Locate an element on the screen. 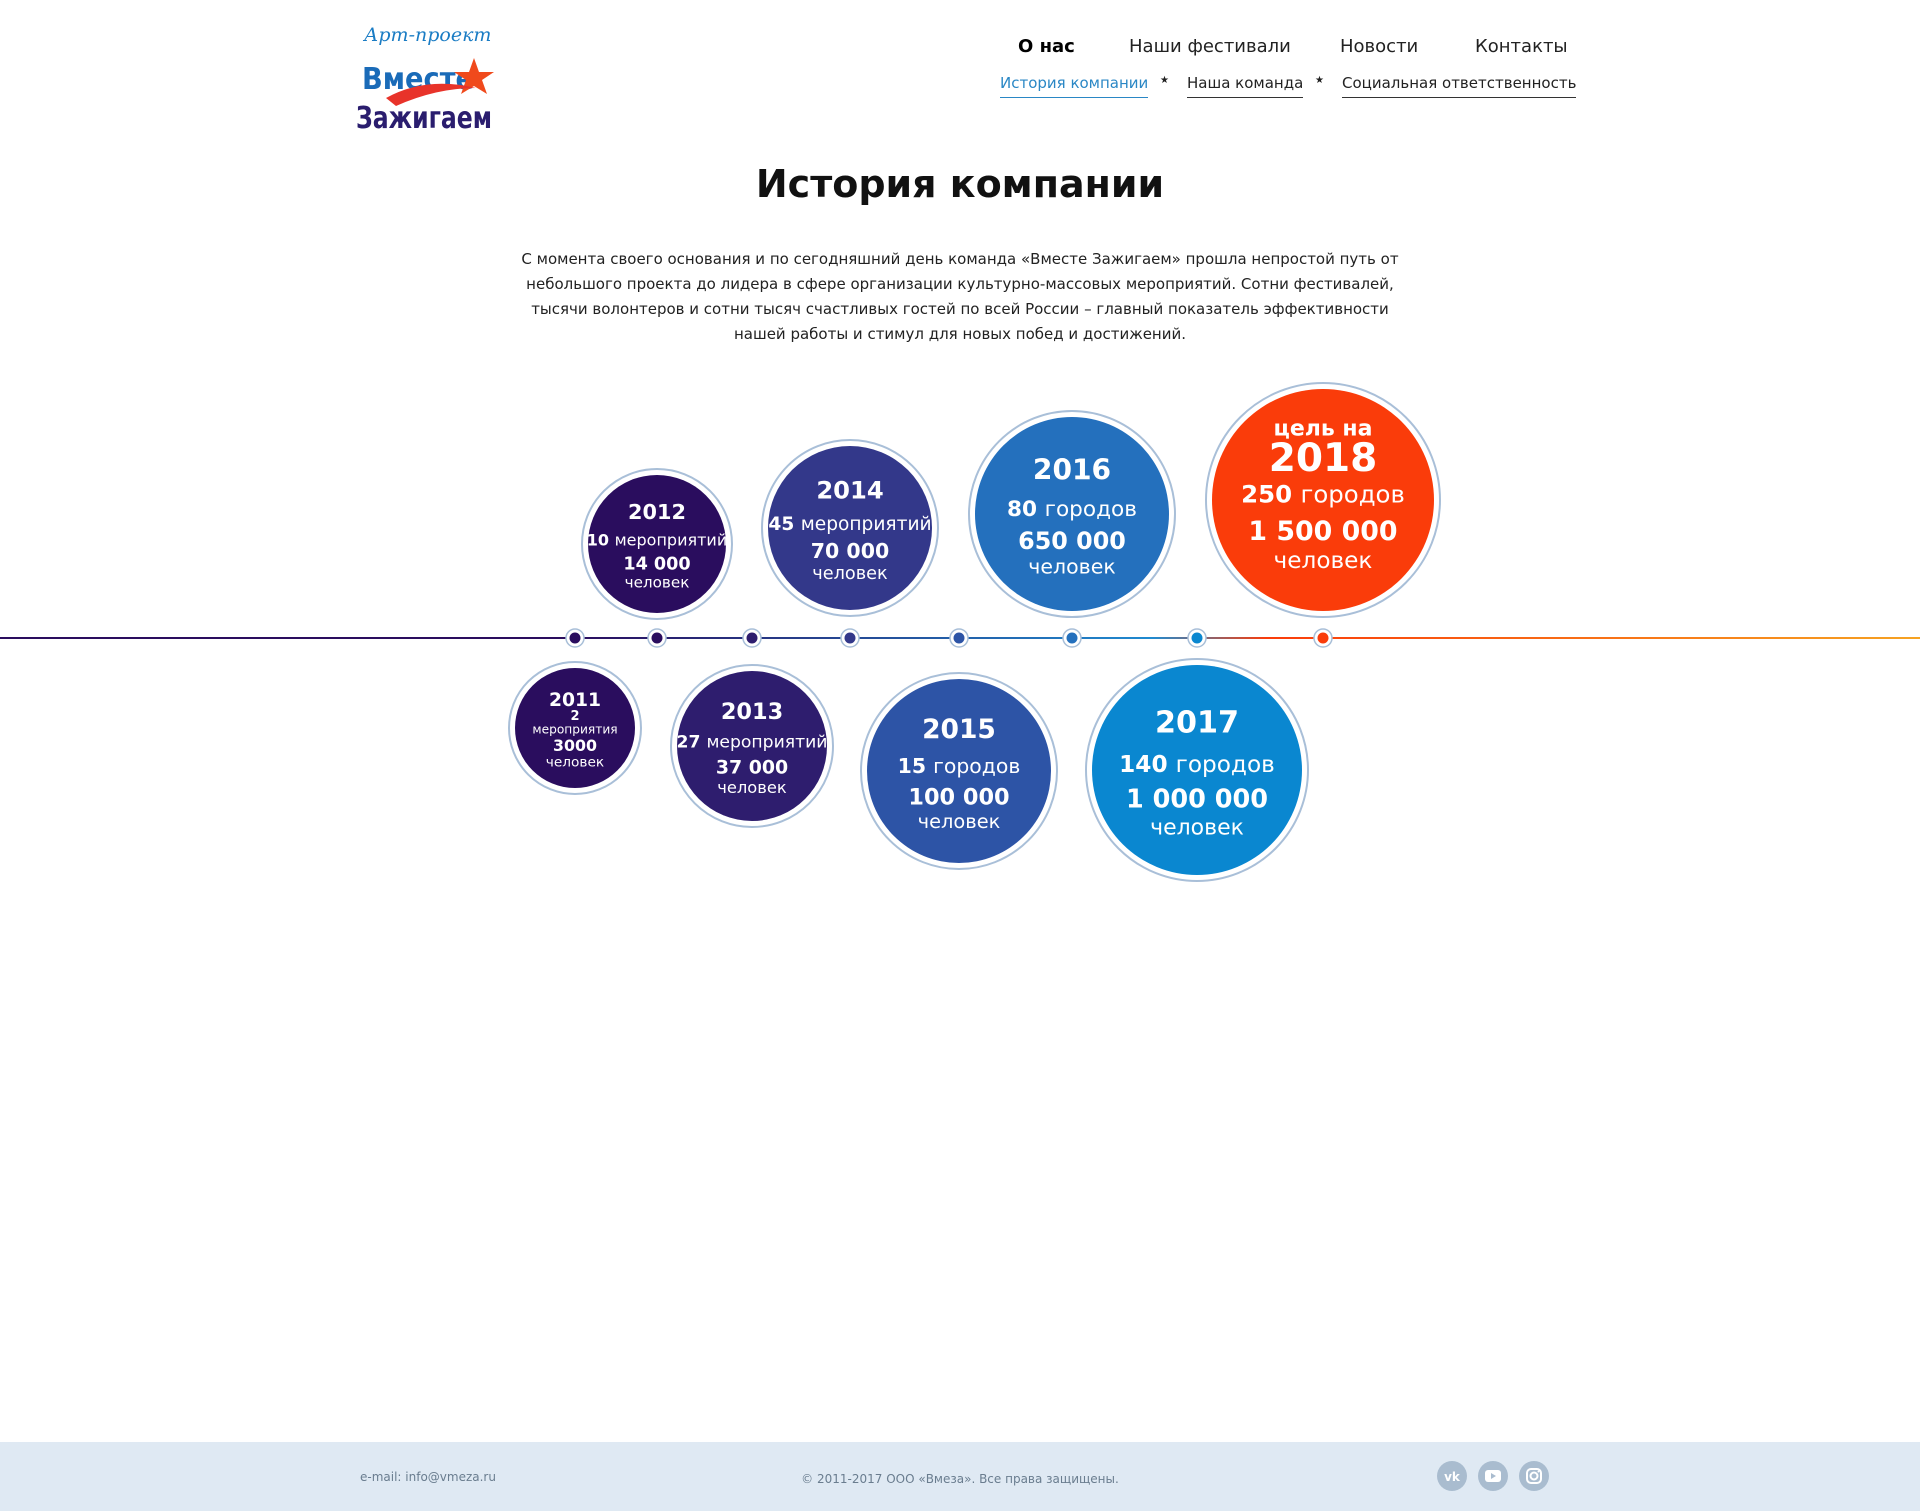  stat1-number: 250 is located at coordinates (1270, 493).